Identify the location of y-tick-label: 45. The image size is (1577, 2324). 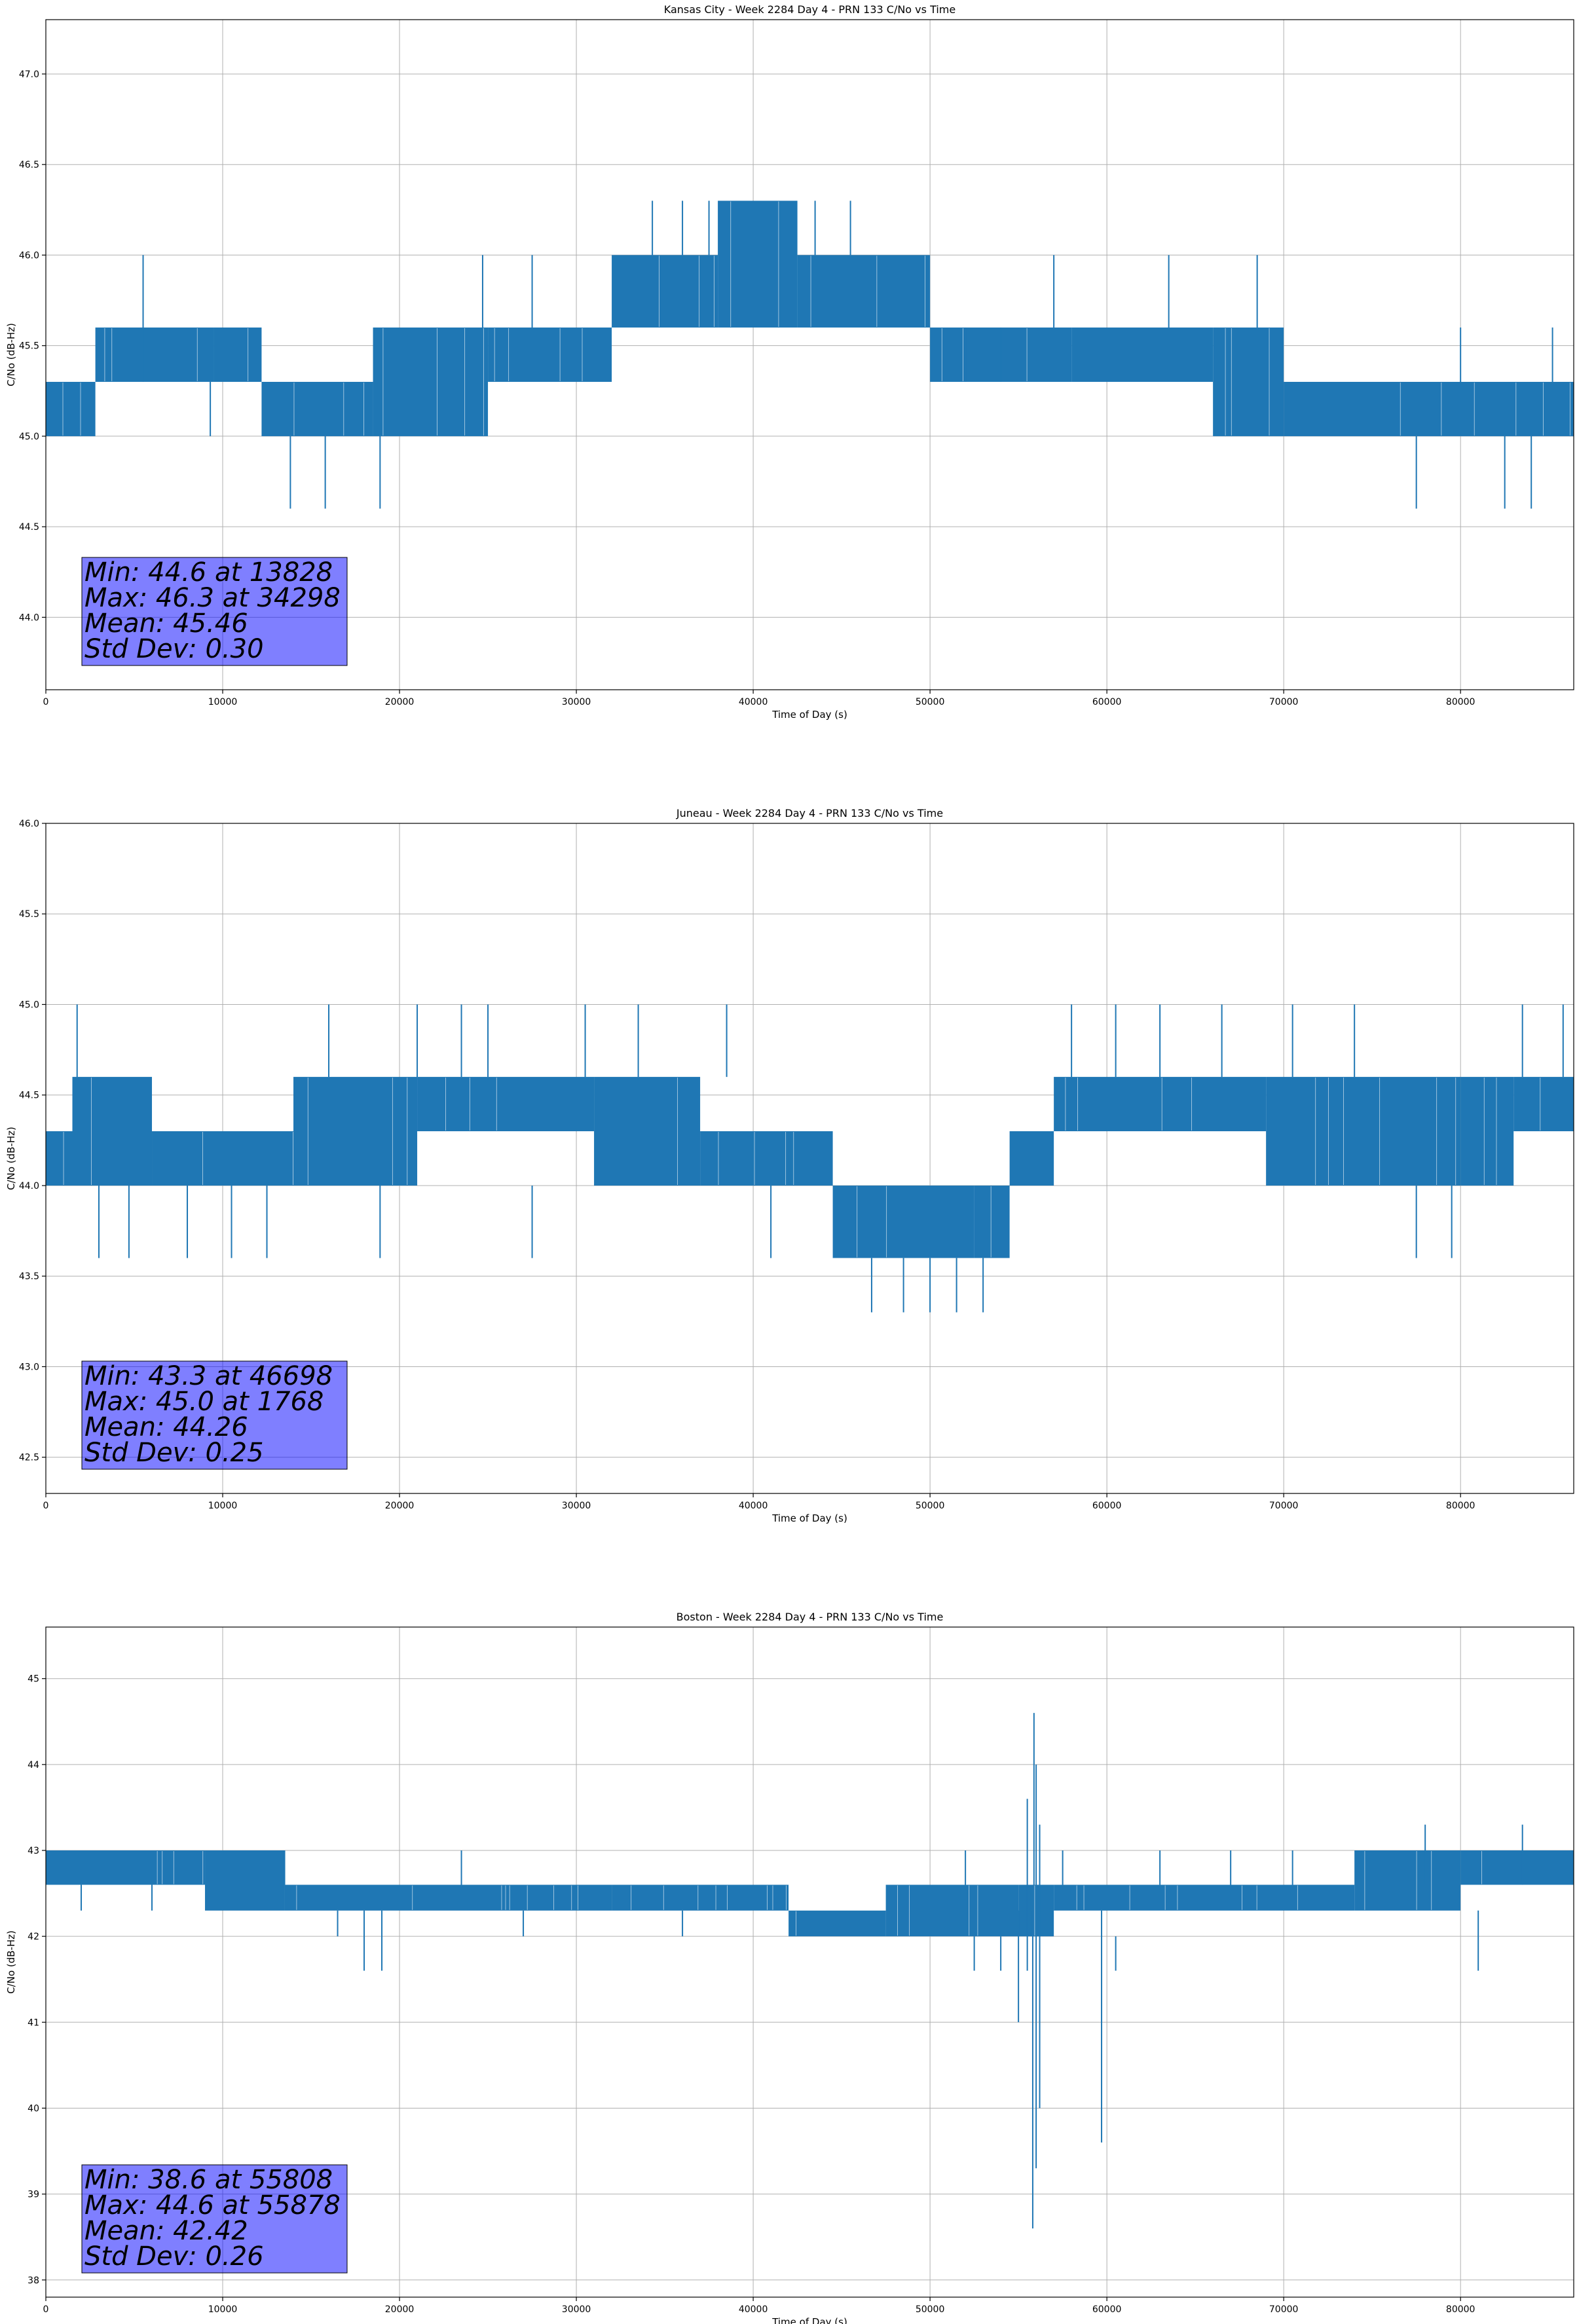
(33, 1679).